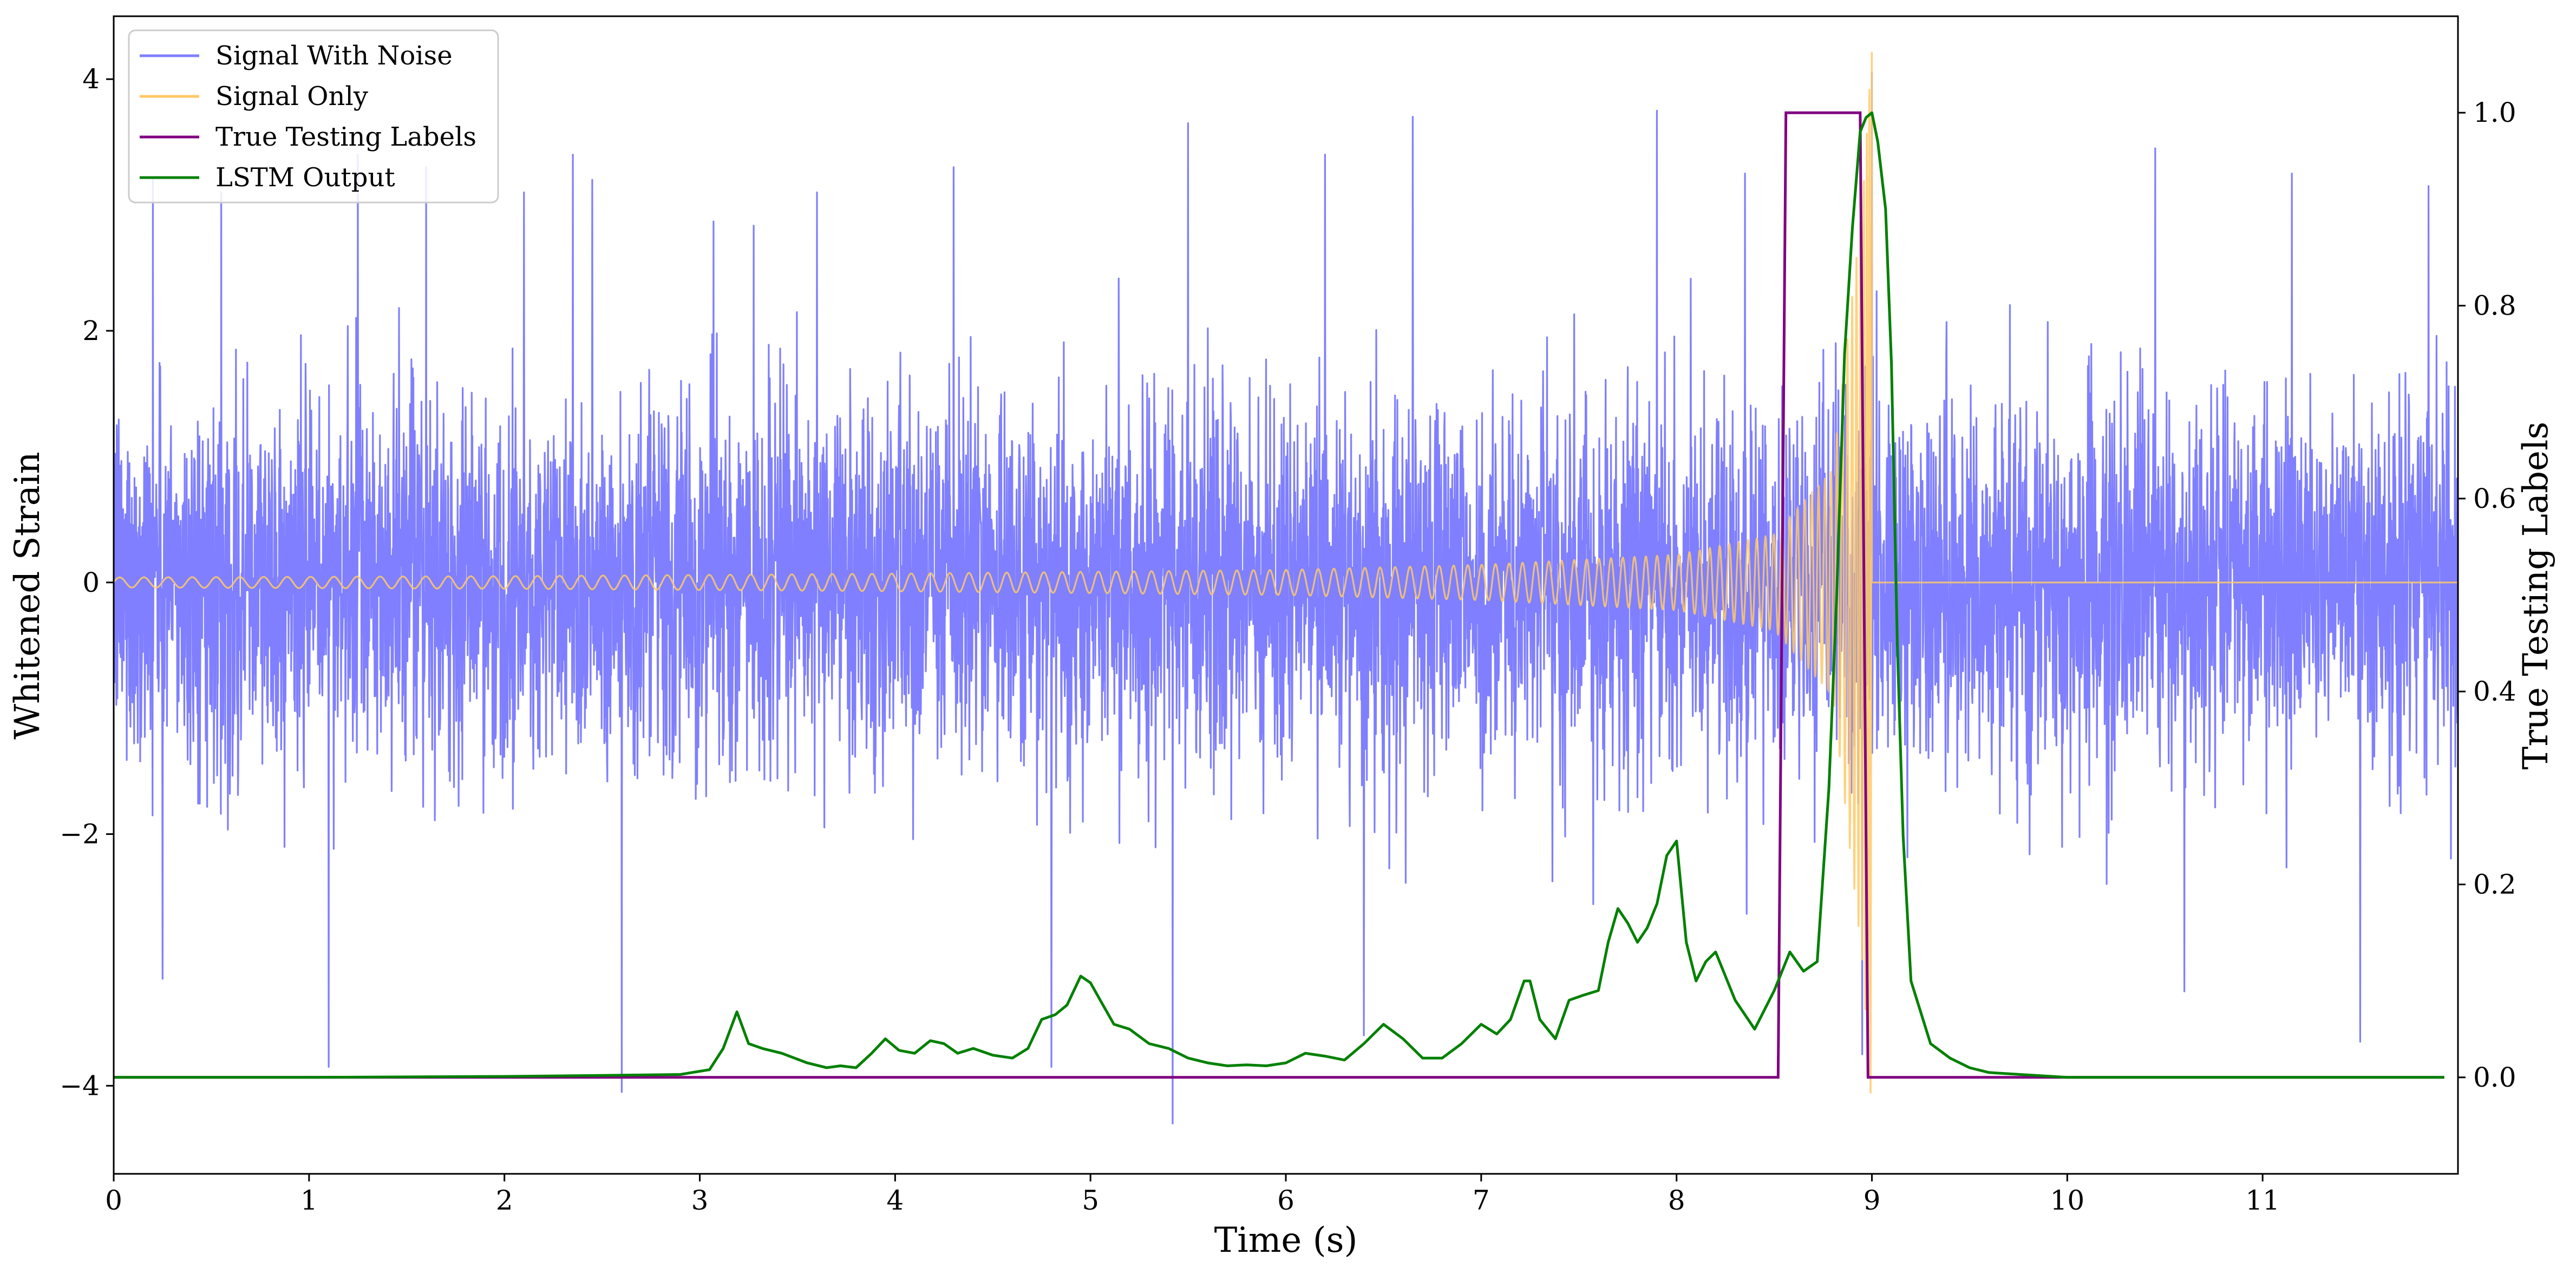 This screenshot has width=2576, height=1274. I want to click on x-tick-label: 10, so click(2067, 1200).